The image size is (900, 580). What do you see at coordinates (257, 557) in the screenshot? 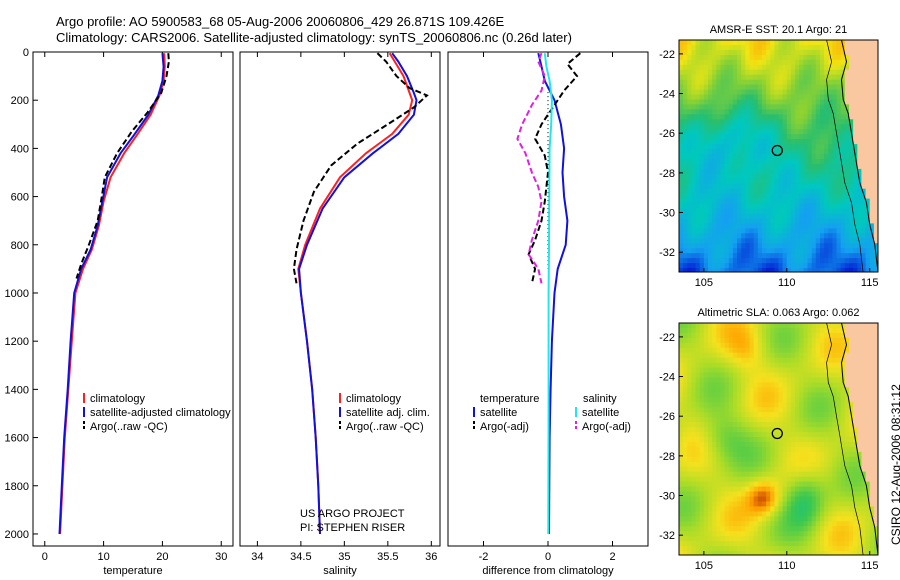
I see `x-tick-label-salinity: 34` at bounding box center [257, 557].